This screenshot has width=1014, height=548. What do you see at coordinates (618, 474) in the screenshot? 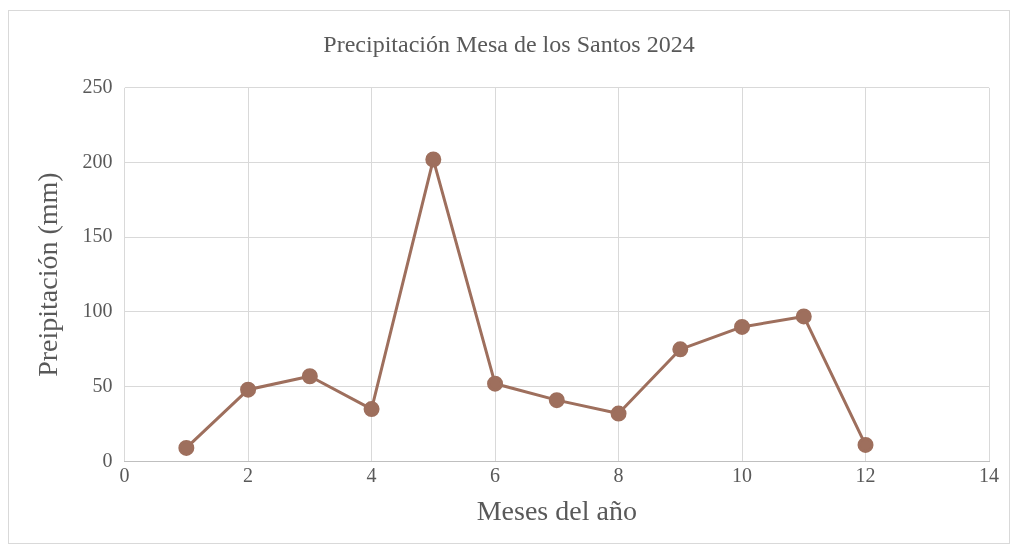
I see `x-tick-label: 8` at bounding box center [618, 474].